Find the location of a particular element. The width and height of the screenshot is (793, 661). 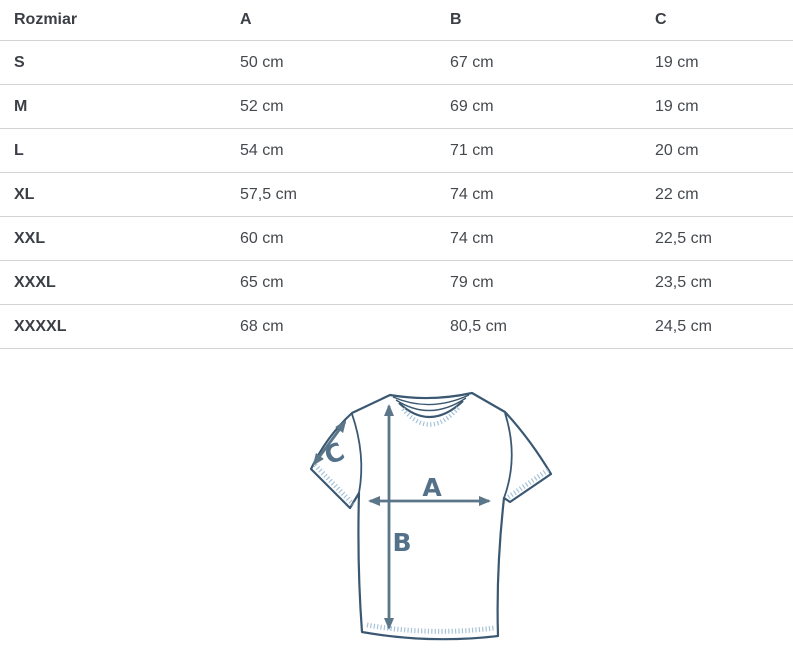

tshirt-outline is located at coordinates (431, 516).